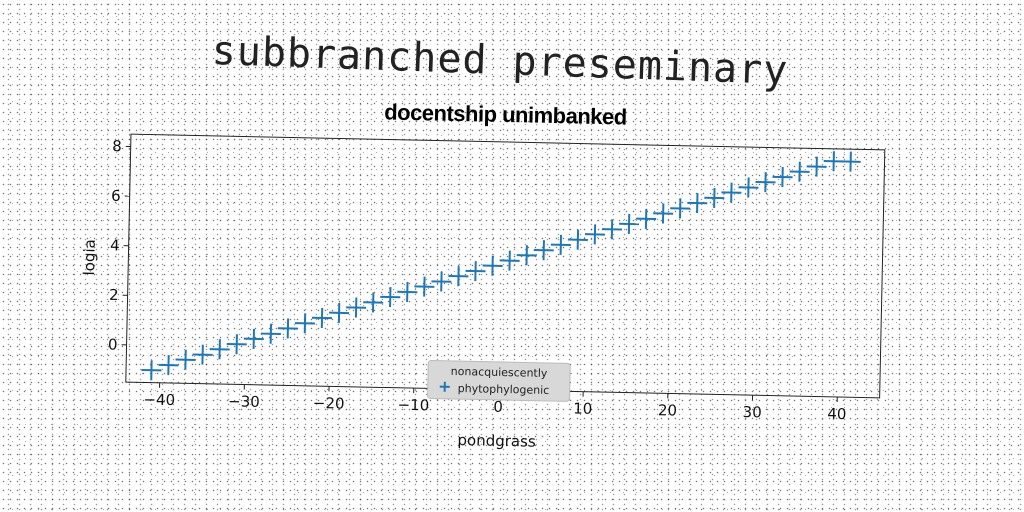  I want to click on x-axis-label: pondgrass, so click(496, 441).